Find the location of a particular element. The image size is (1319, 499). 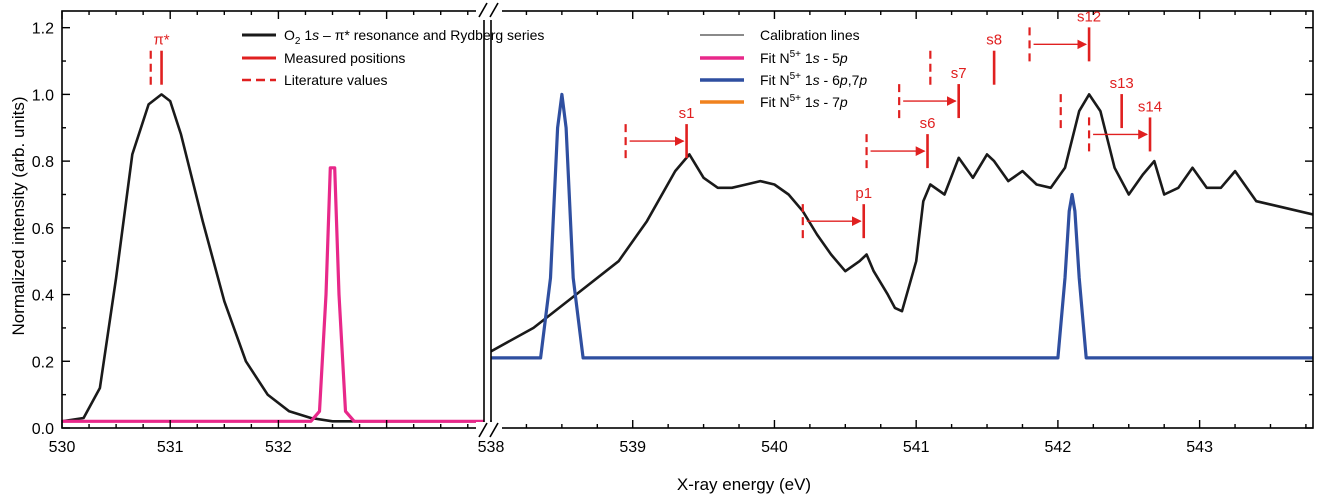

annotation-s8: s8 is located at coordinates (965, 58).